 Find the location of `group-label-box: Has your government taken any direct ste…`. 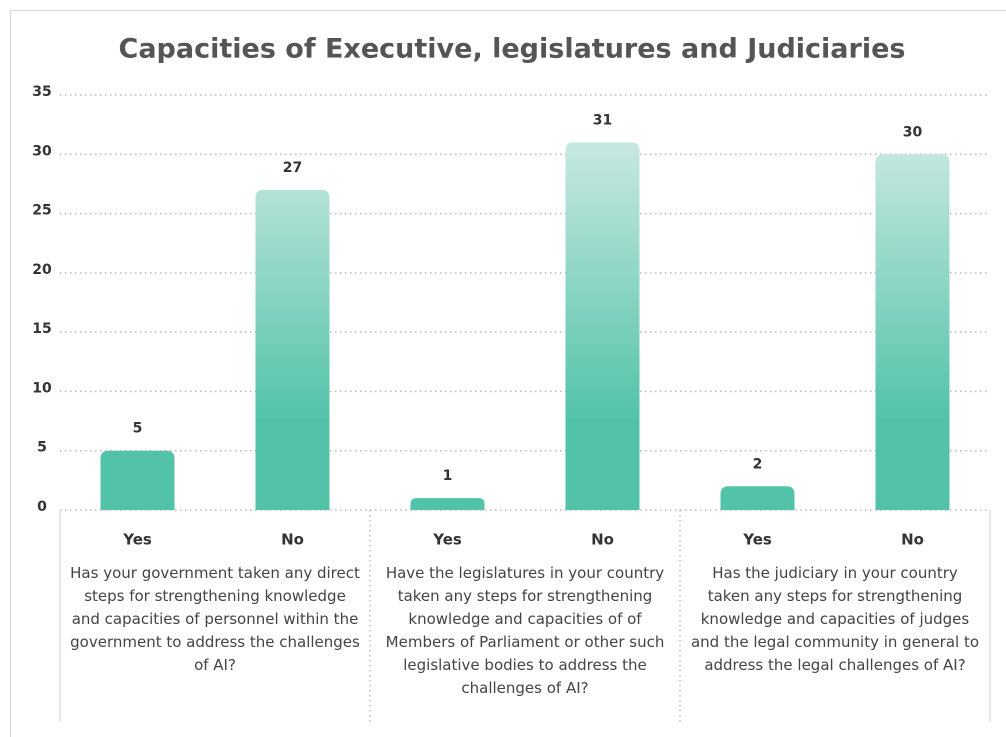

group-label-box: Has your government taken any direct ste… is located at coordinates (215, 619).